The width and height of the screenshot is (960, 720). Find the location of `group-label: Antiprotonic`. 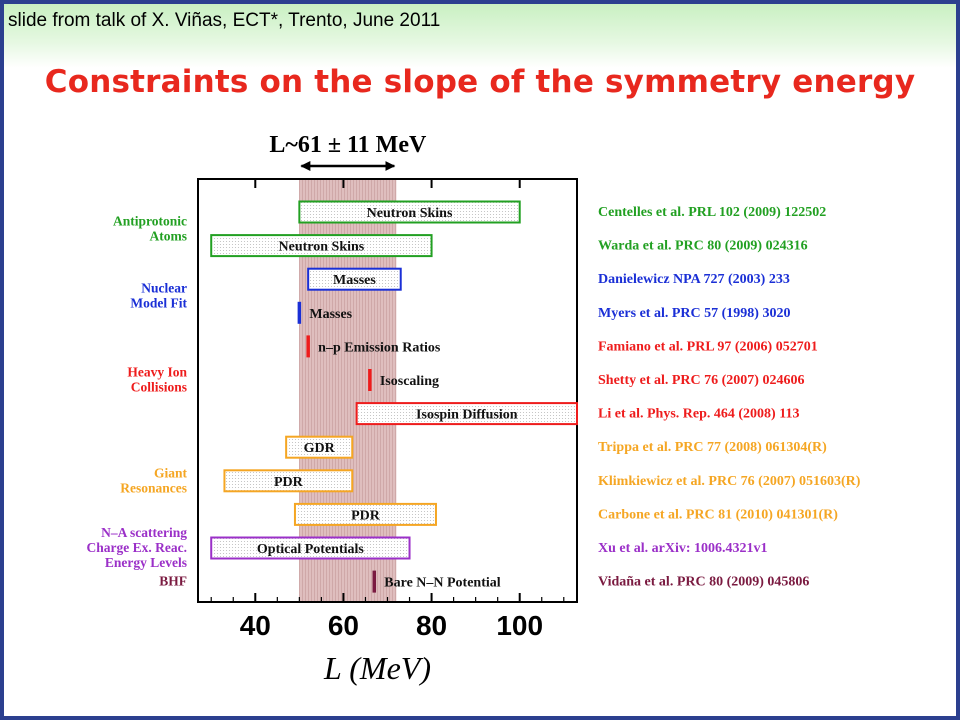

group-label: Antiprotonic is located at coordinates (150, 220).